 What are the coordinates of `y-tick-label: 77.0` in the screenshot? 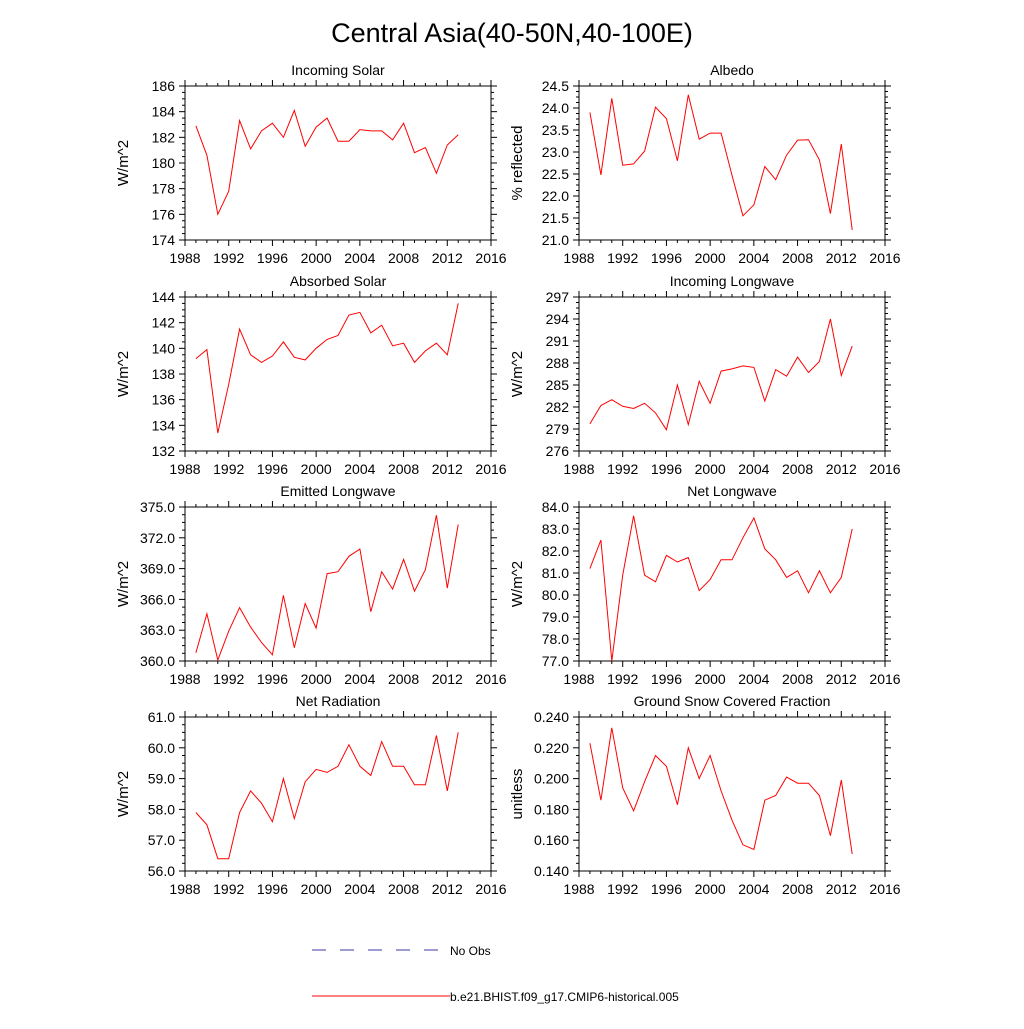 It's located at (555, 661).